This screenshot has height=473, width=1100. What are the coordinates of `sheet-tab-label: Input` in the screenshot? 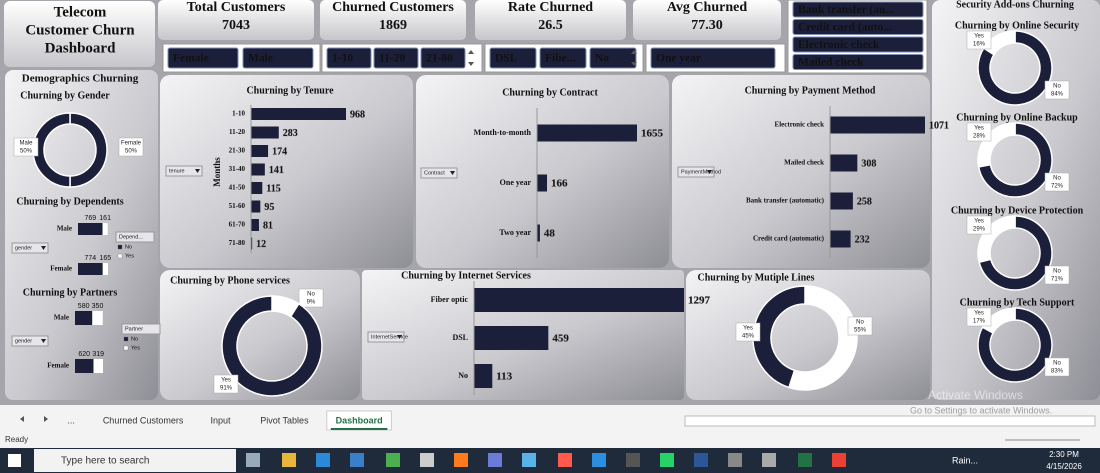 It's located at (220, 420).